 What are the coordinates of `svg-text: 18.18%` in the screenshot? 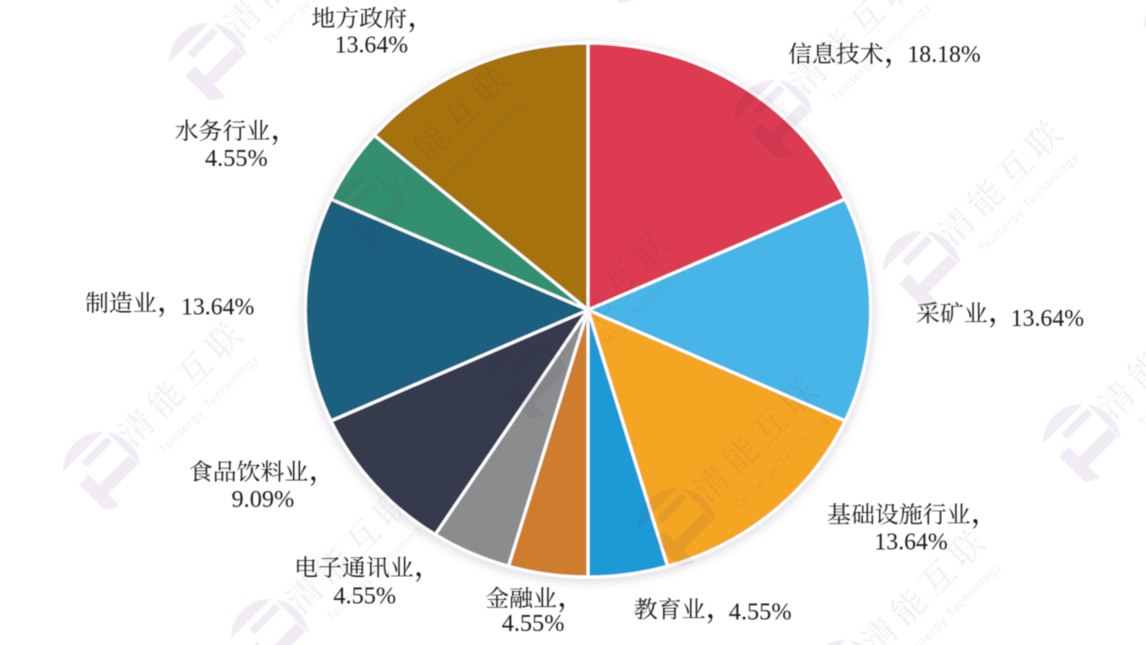 It's located at (944, 55).